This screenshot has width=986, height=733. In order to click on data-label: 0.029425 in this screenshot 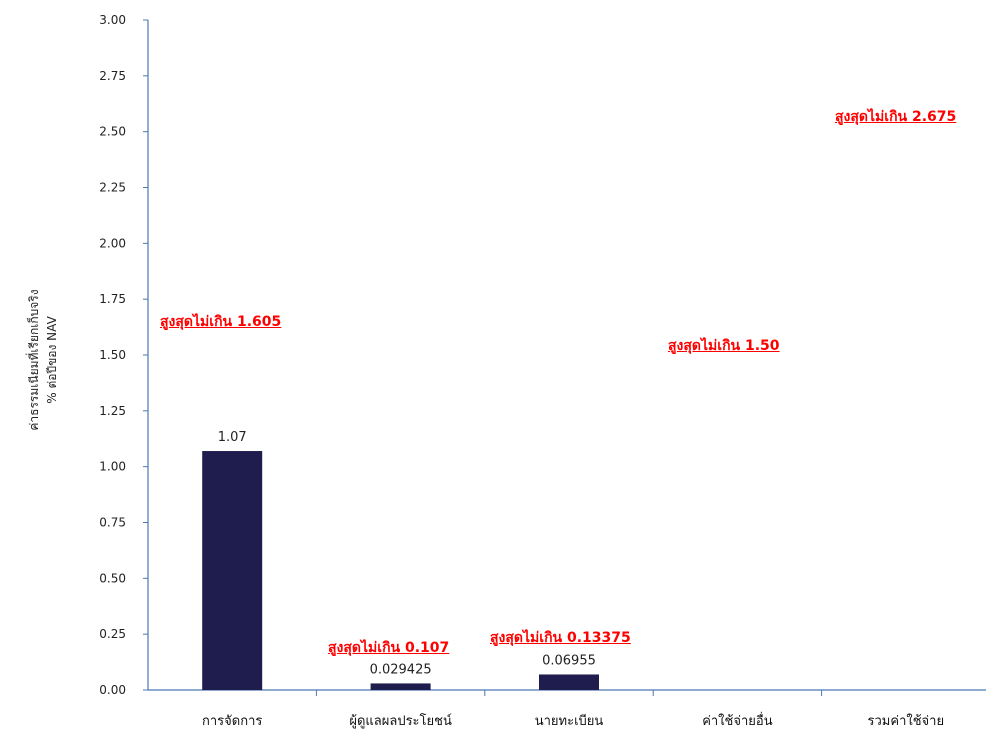, I will do `click(401, 669)`.